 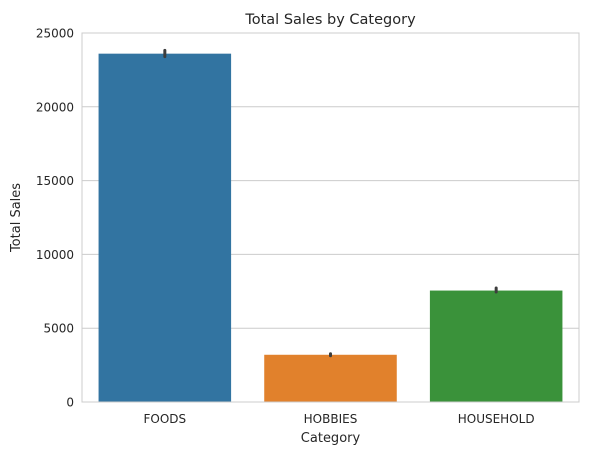 What do you see at coordinates (165, 419) in the screenshot?
I see `x-tick-label: FOODS` at bounding box center [165, 419].